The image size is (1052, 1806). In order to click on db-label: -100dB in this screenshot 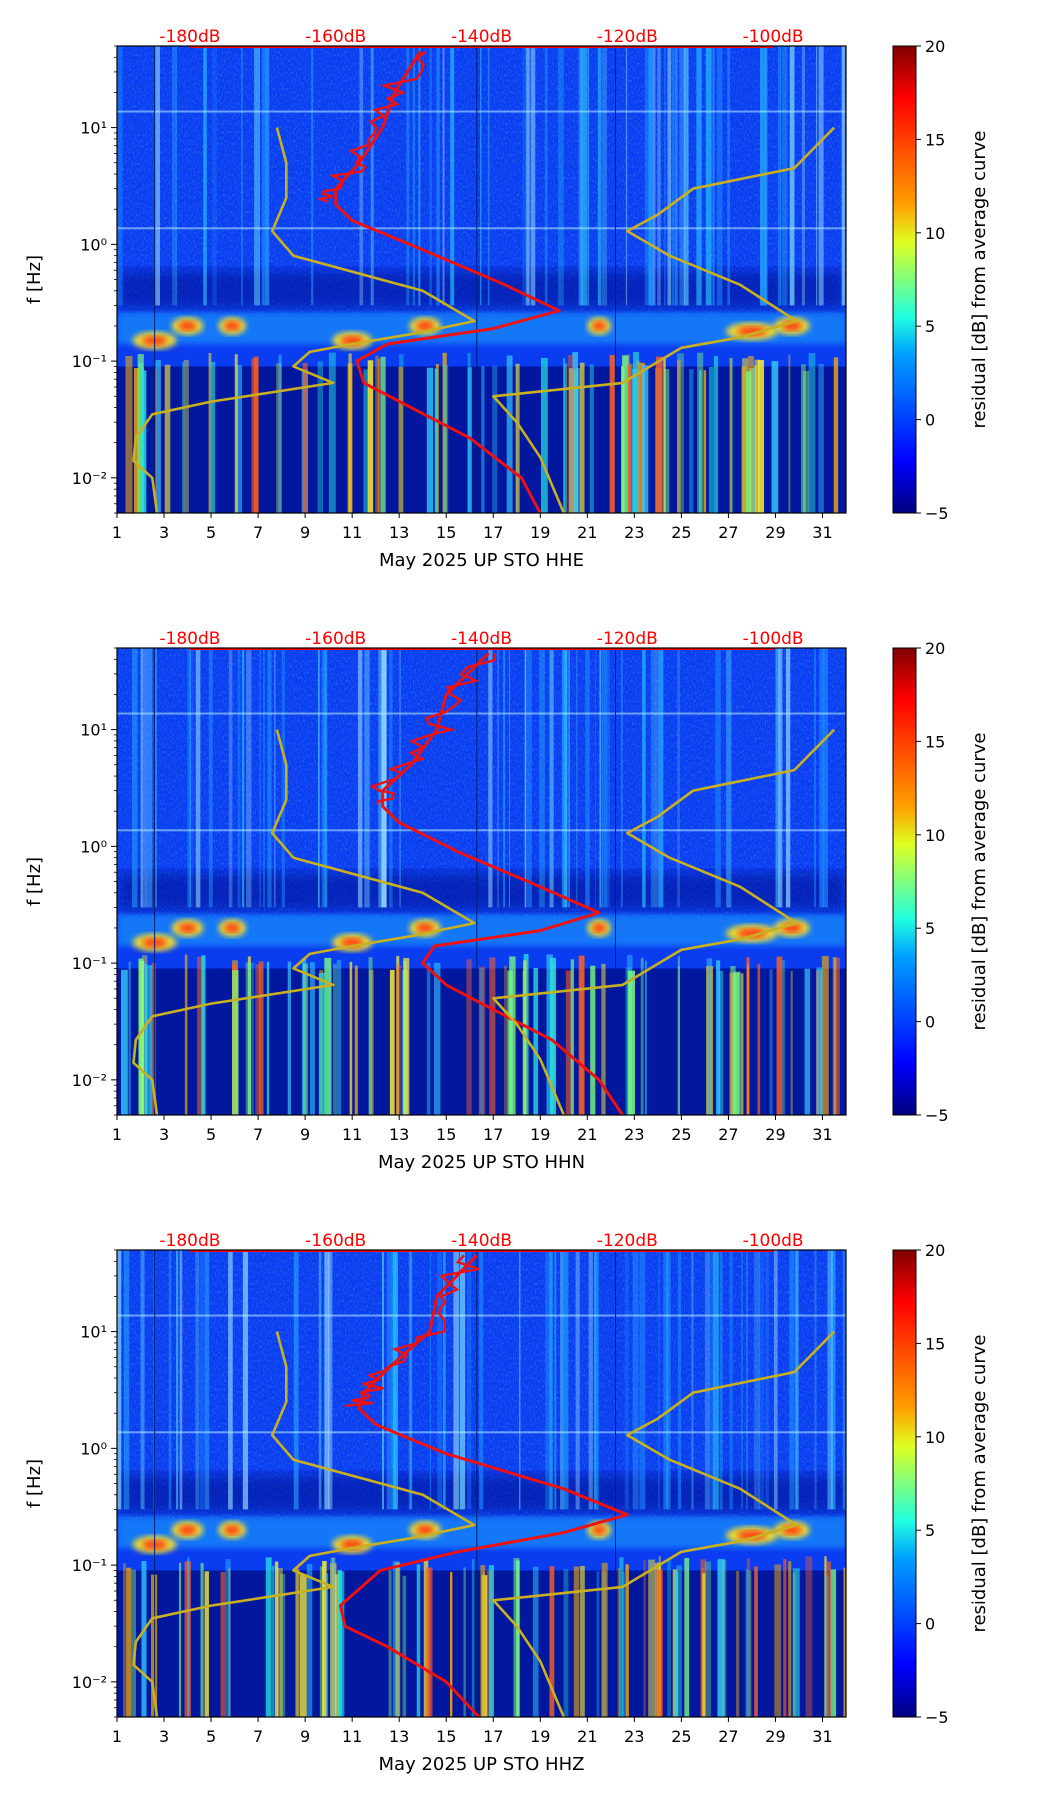, I will do `click(773, 1241)`.